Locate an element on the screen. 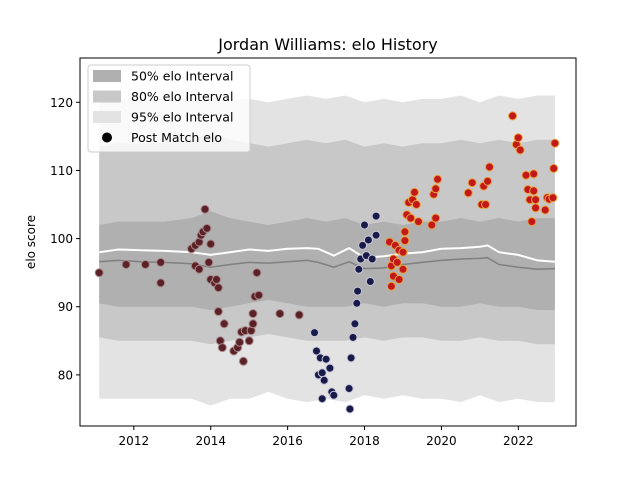  legend-label: Post Match elo is located at coordinates (176, 137).